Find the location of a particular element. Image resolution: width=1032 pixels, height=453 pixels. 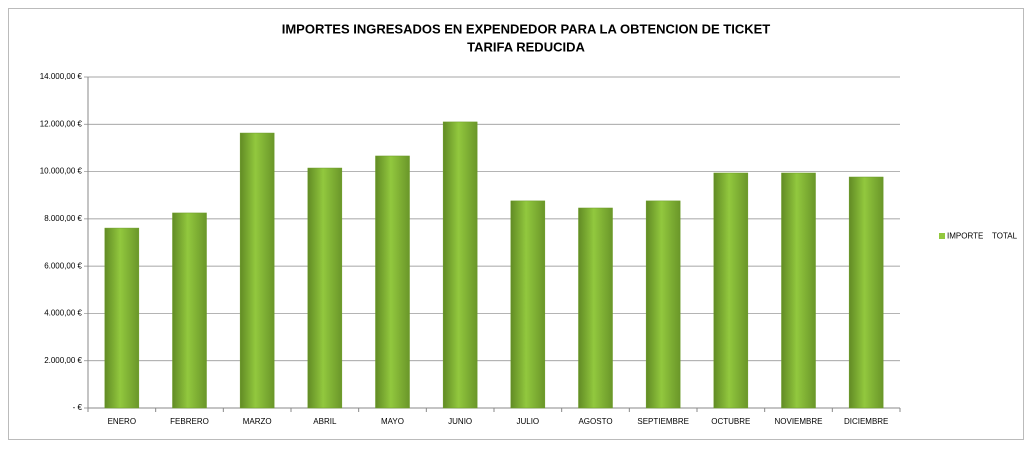

y-tick-label: 4.000,00 € is located at coordinates (63, 313).